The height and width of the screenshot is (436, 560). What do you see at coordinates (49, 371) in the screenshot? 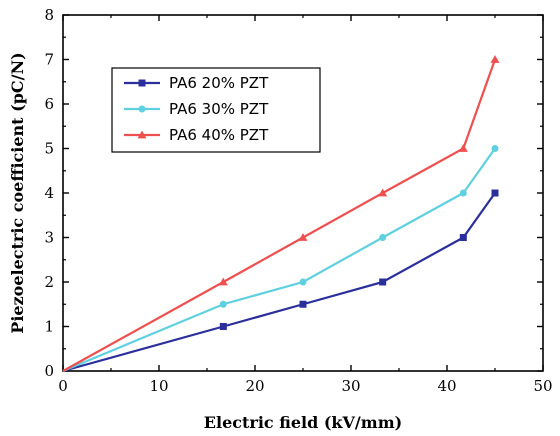
I see `y-tick-label: 0` at bounding box center [49, 371].